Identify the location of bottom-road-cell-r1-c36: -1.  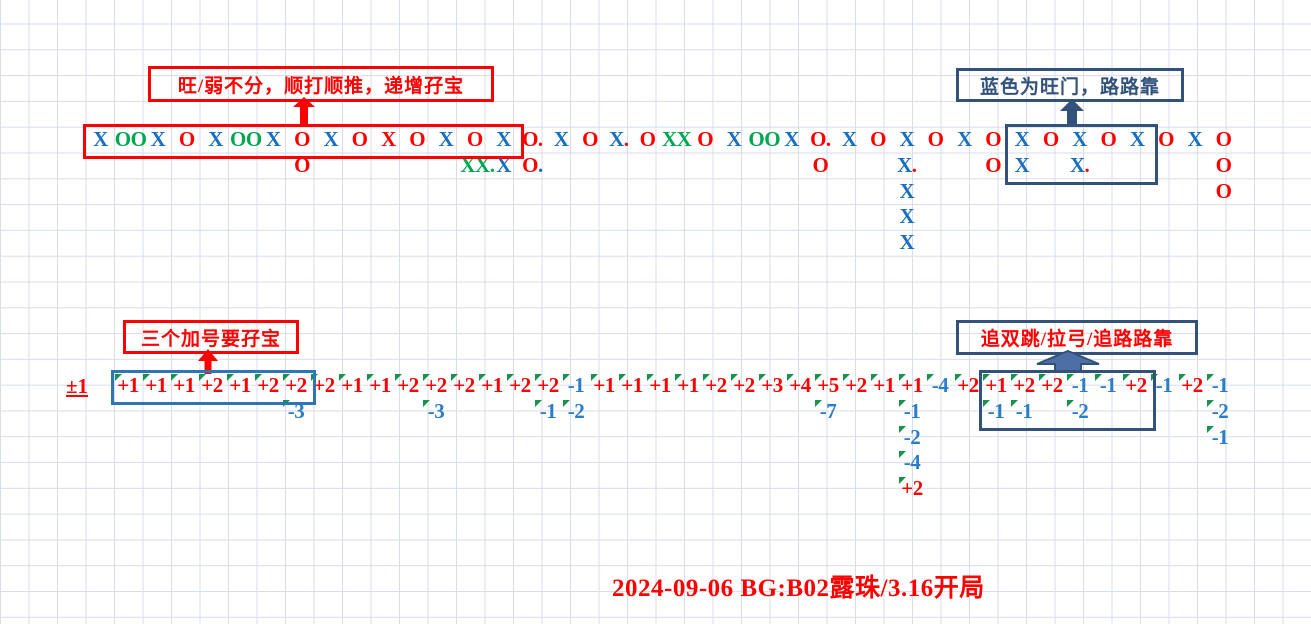
(1108, 385).